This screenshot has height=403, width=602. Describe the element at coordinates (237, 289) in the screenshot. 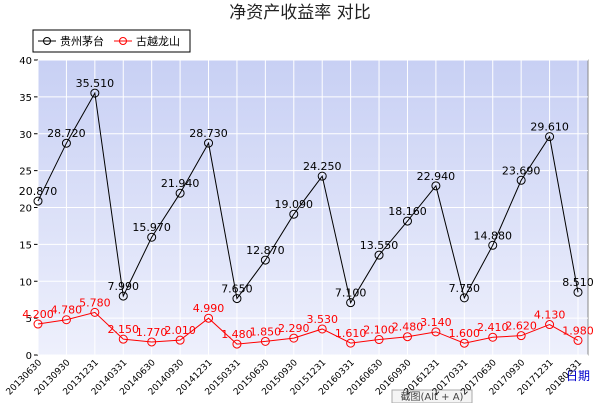

I see `value-label: 7.650` at that location.